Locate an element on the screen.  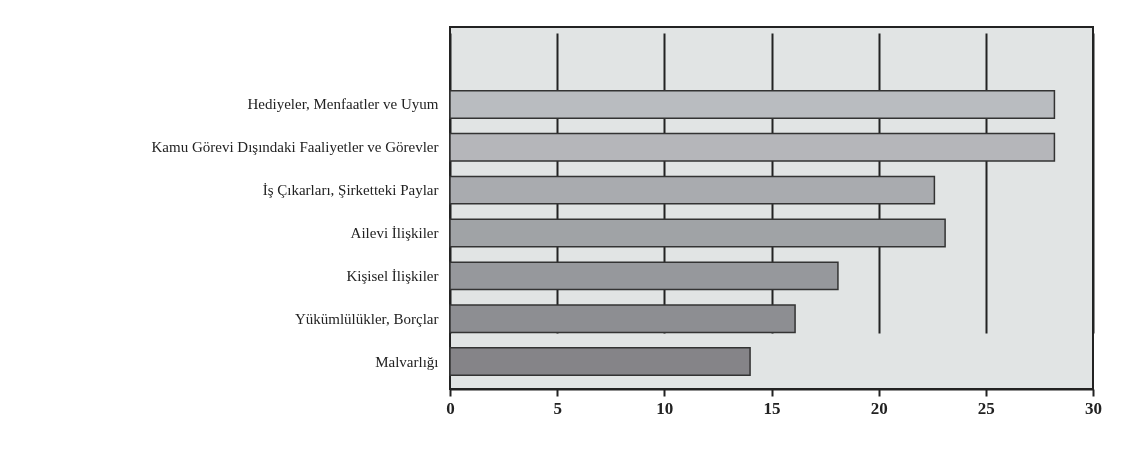
y-tick-label: Kamu Görevi Dışındaki Faaliyetler ve Görevler is located at coordinates (295, 147).